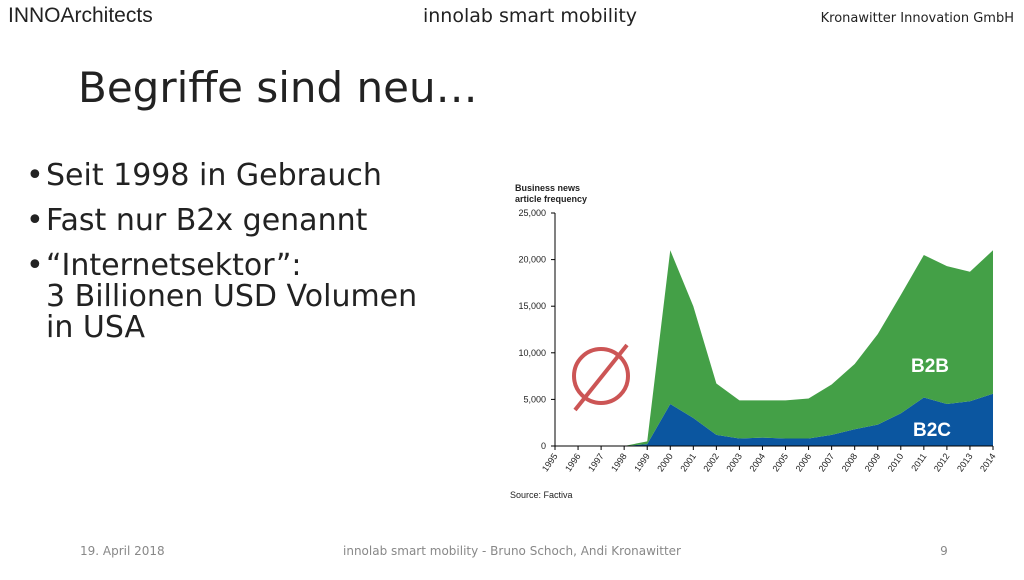 The height and width of the screenshot is (580, 1024). Describe the element at coordinates (541, 495) in the screenshot. I see `source: Source: Factiva` at that location.